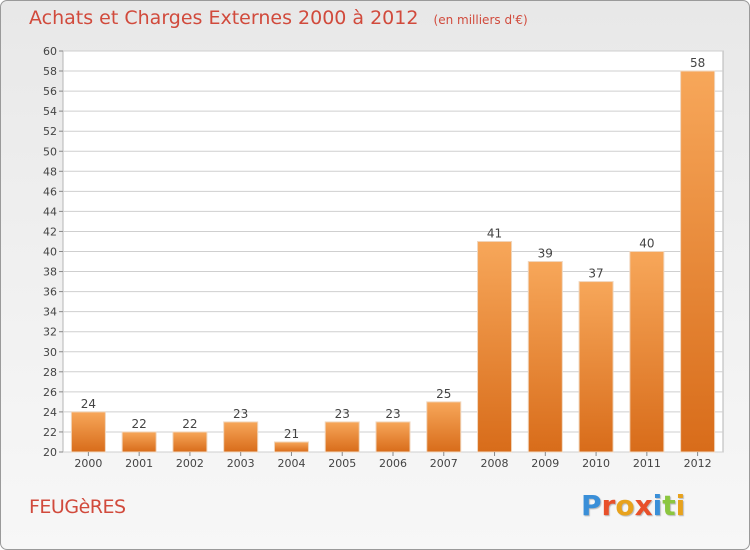  Describe the element at coordinates (545, 254) in the screenshot. I see `data-label: 39` at that location.